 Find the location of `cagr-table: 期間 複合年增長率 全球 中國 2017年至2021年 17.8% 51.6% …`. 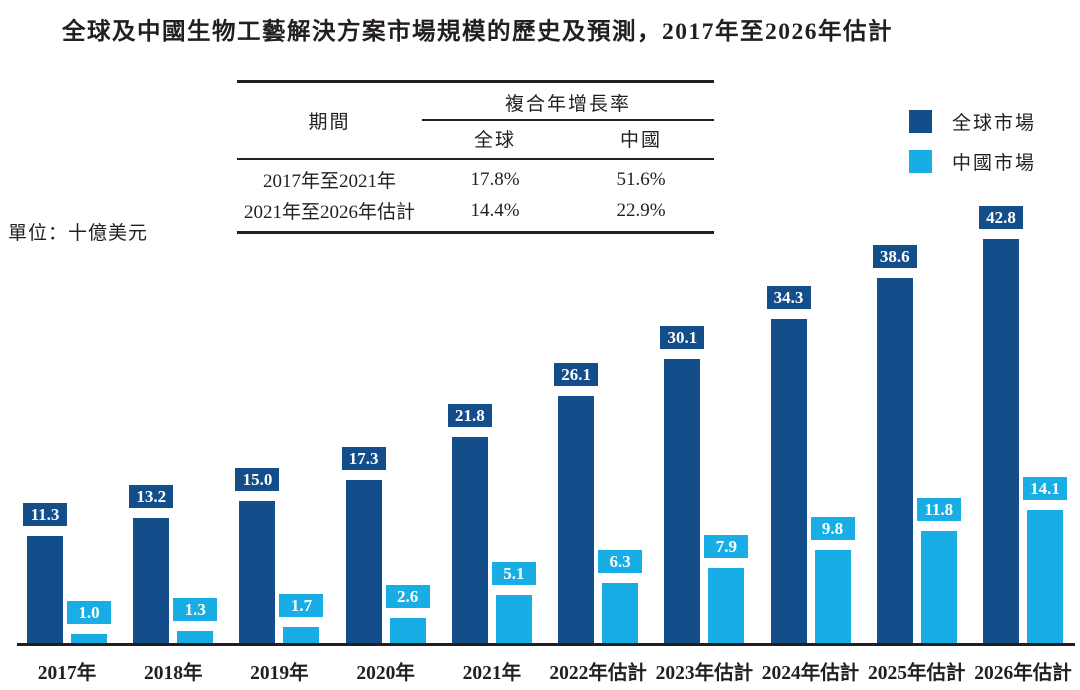

cagr-table: 期間 複合年增長率 全球 中國 2017年至2021年 17.8% 51.6% … is located at coordinates (475, 157).